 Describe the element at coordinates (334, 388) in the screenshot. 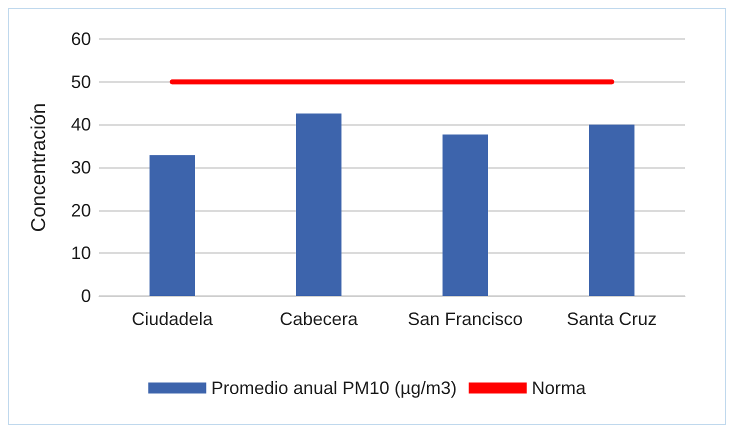

I see `legend-label: Promedio anual PM10 (µg/m3)` at that location.